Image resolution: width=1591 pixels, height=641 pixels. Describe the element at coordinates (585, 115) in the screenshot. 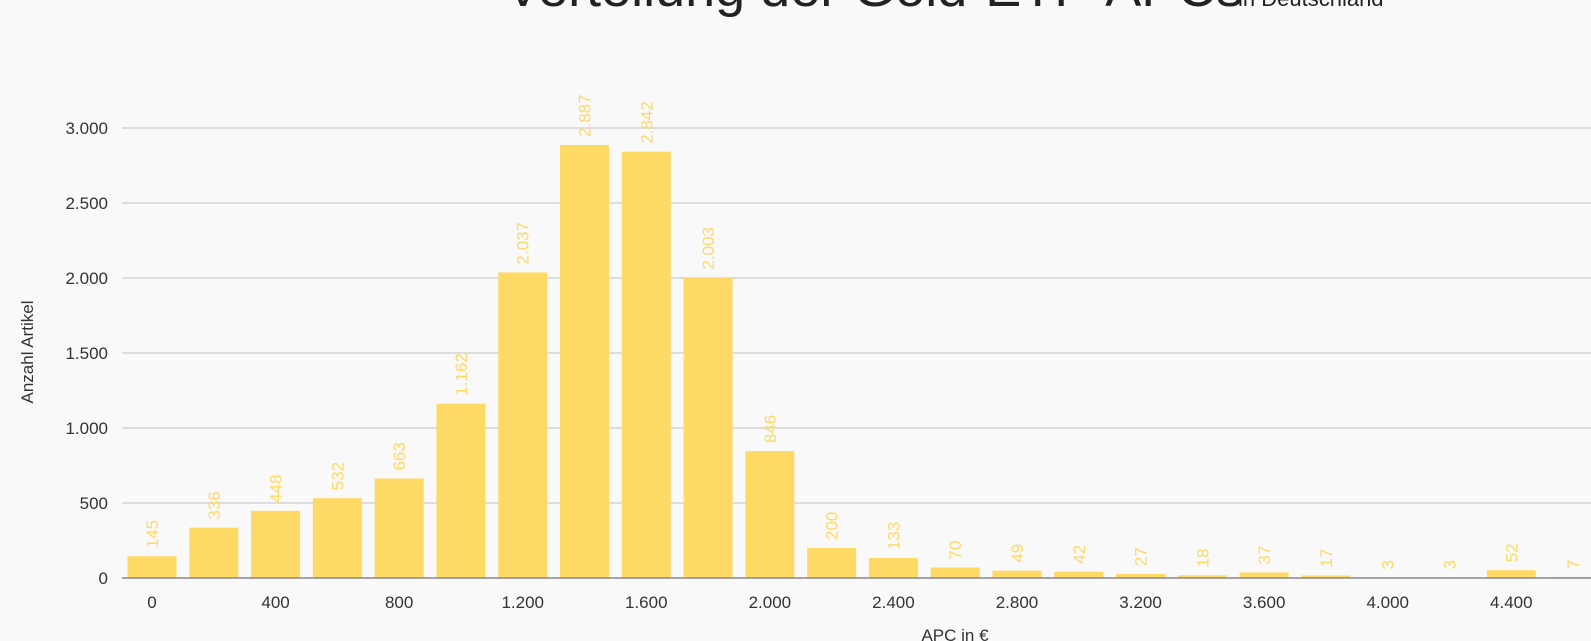

I see `bar-data-label: 2.887` at that location.